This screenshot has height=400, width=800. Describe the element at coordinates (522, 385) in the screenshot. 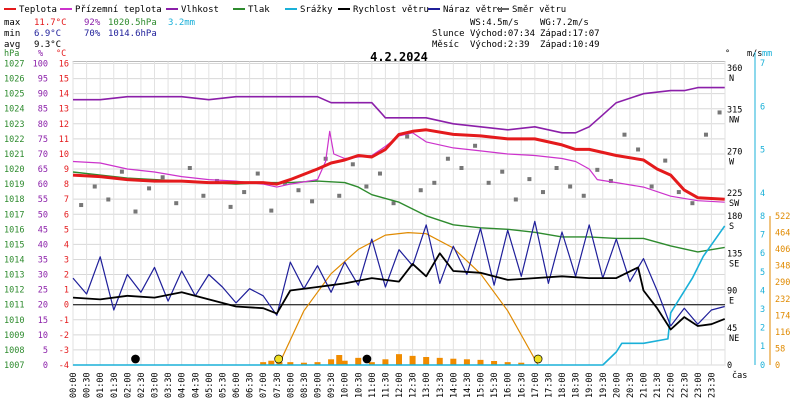

I see `tick-time: 16:30` at that location.